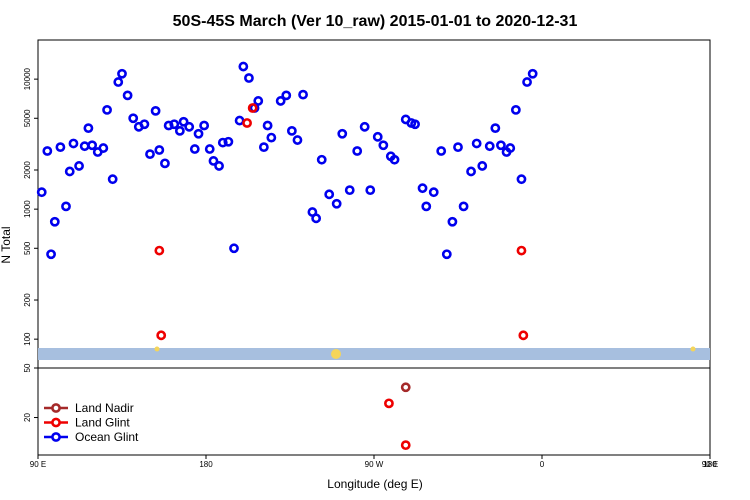  Describe the element at coordinates (27, 170) in the screenshot. I see `main-y-tick-label: 2000` at that location.